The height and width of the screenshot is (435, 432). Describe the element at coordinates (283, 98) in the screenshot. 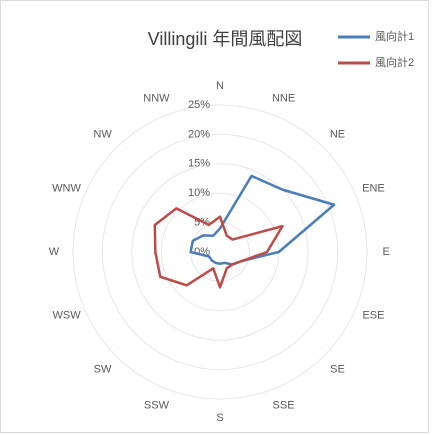

I see `category-label: NNE` at that location.